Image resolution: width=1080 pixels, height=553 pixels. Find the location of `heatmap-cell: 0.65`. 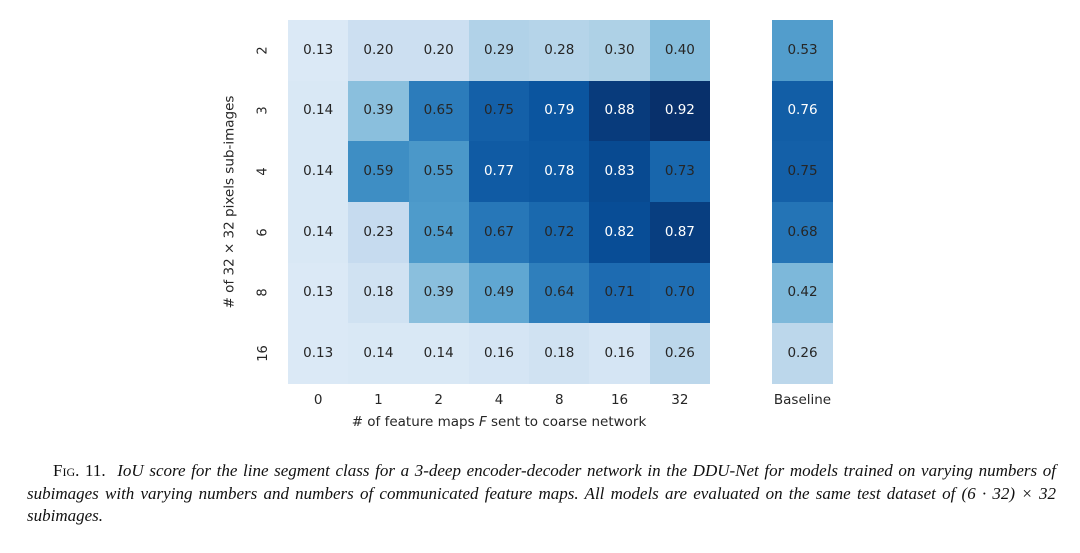

heatmap-cell: 0.65 is located at coordinates (438, 111).